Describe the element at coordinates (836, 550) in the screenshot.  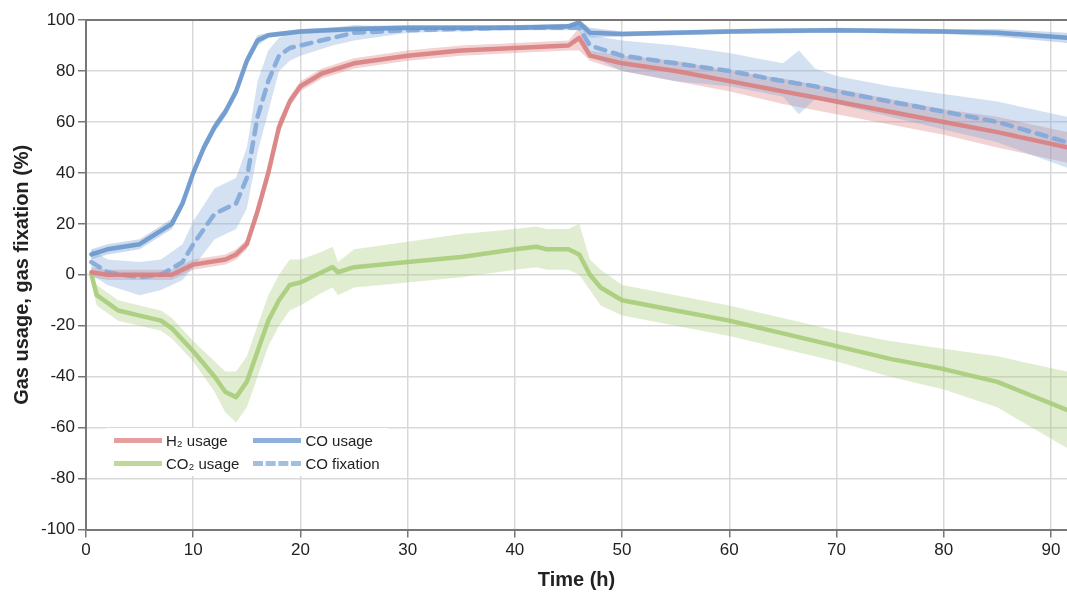
I see `x-tick-label: 70` at that location.